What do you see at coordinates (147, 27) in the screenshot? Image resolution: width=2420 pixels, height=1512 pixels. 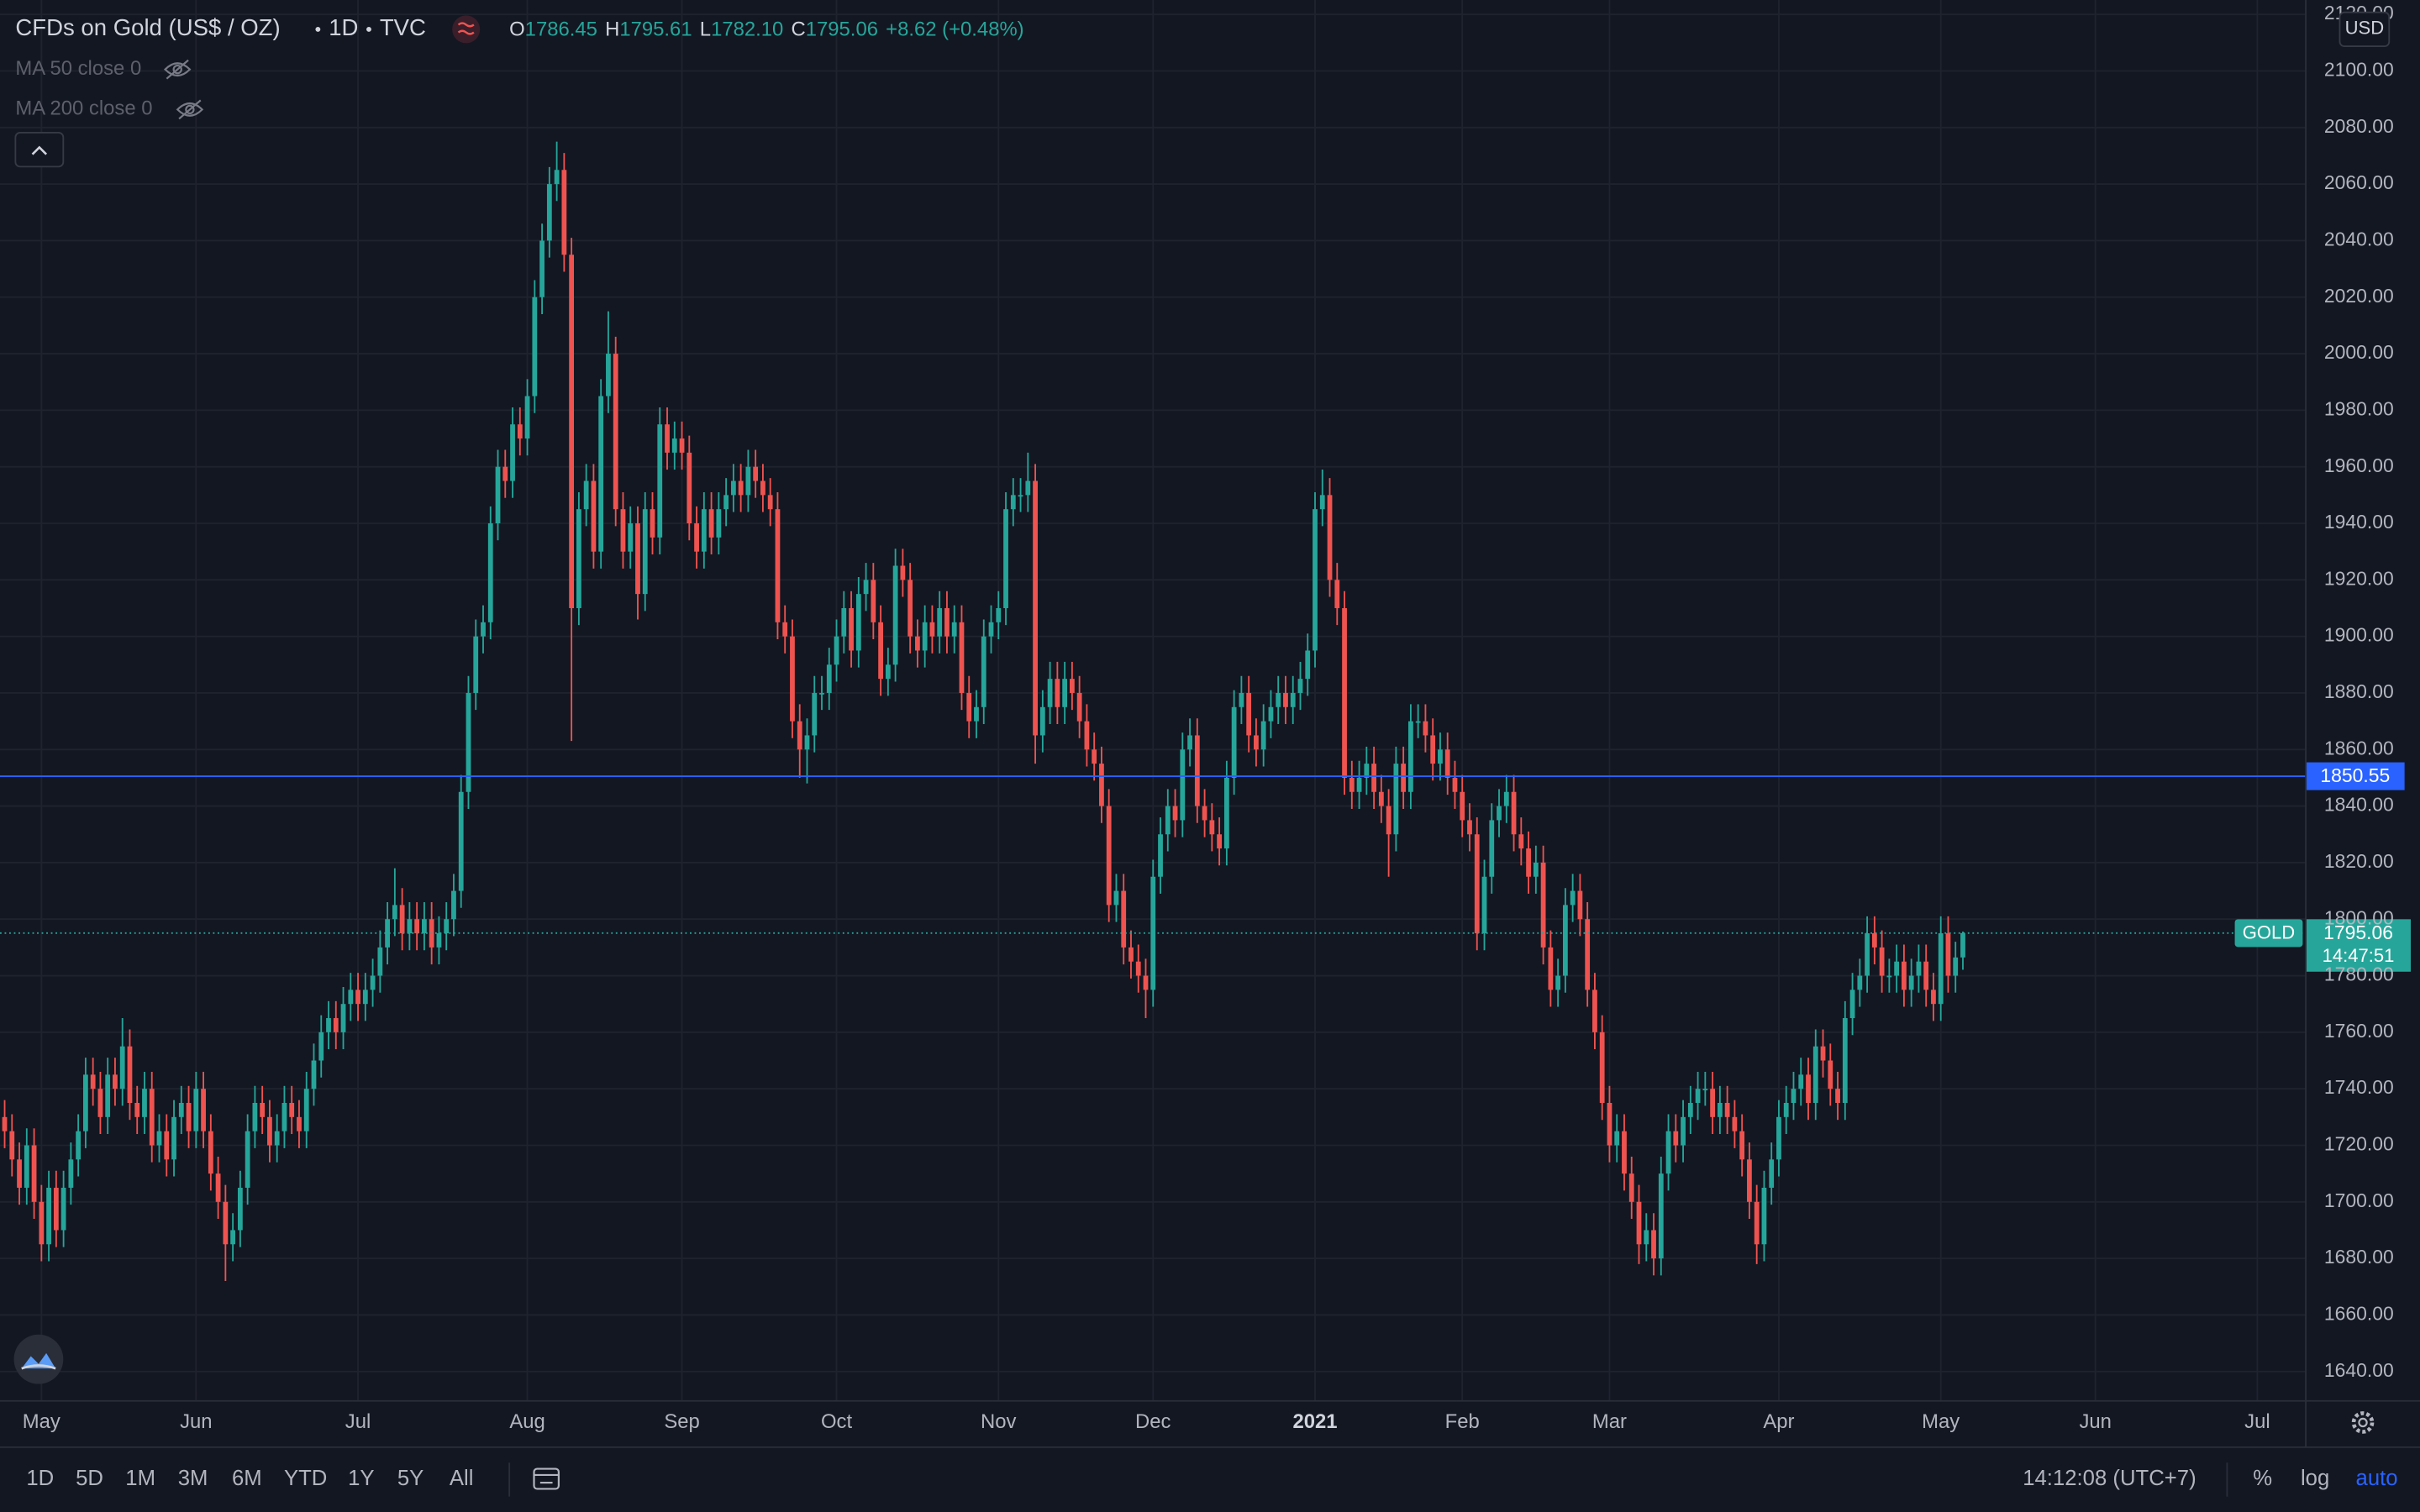 I see `symbol: CFDs on Gold (US$ / OZ)` at bounding box center [147, 27].